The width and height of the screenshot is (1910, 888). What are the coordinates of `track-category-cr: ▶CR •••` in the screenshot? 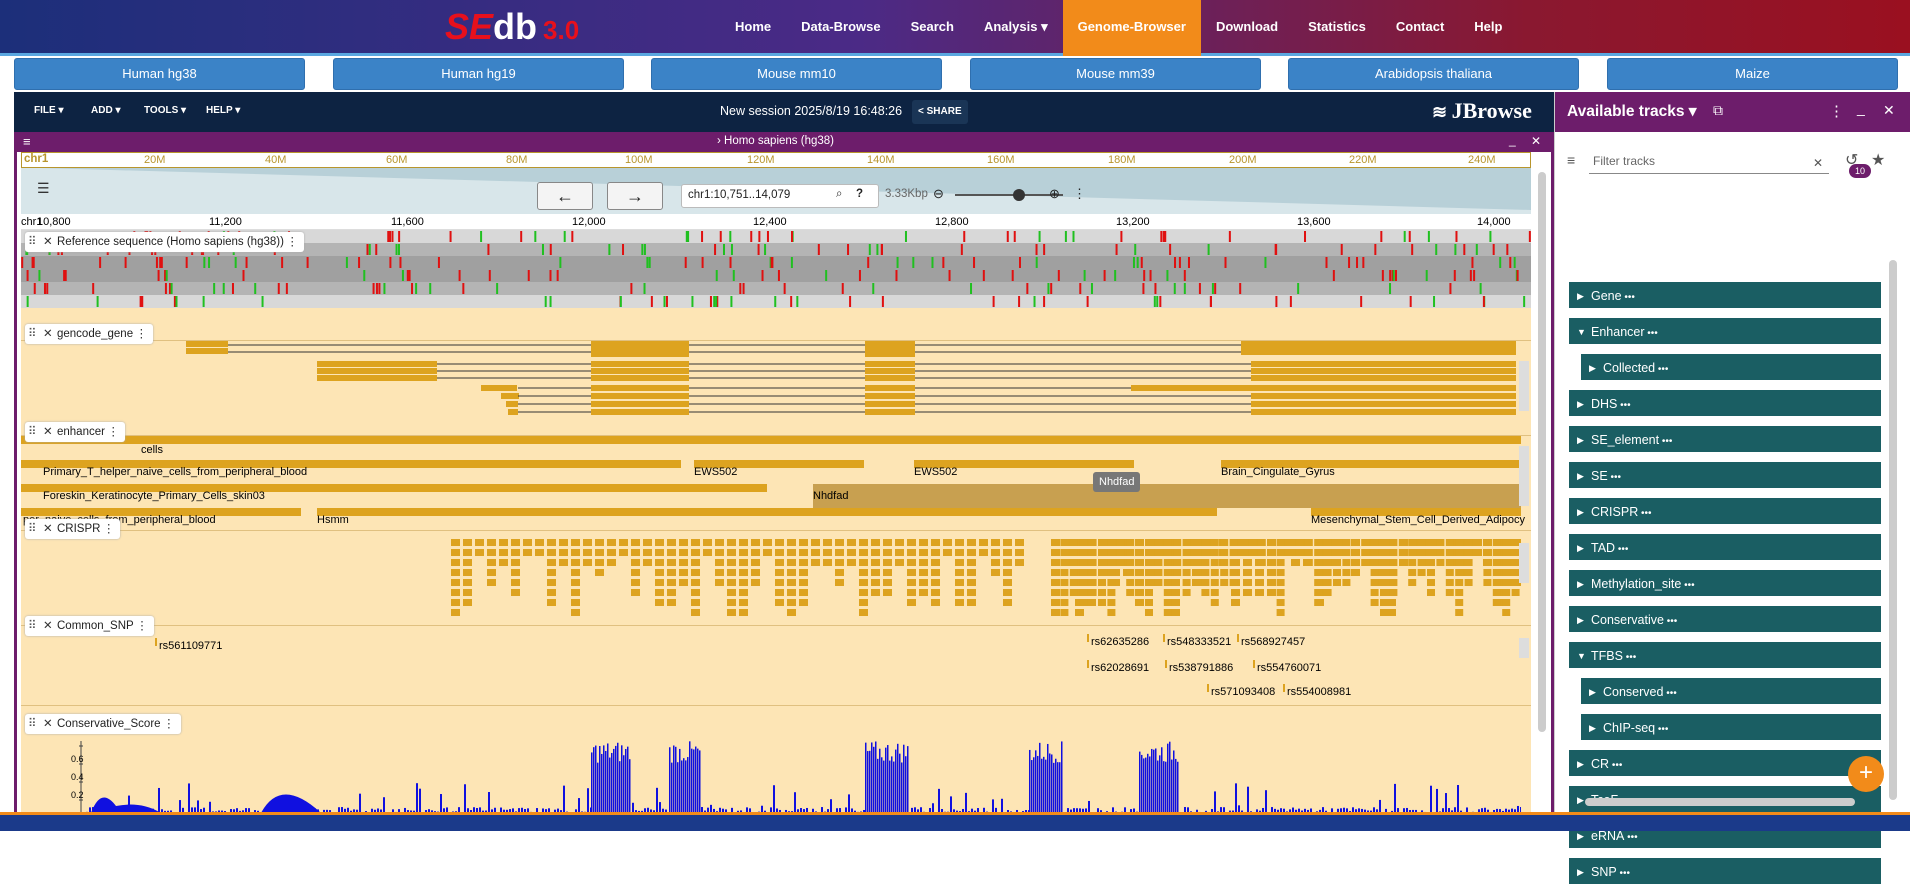 It's located at (1725, 763).